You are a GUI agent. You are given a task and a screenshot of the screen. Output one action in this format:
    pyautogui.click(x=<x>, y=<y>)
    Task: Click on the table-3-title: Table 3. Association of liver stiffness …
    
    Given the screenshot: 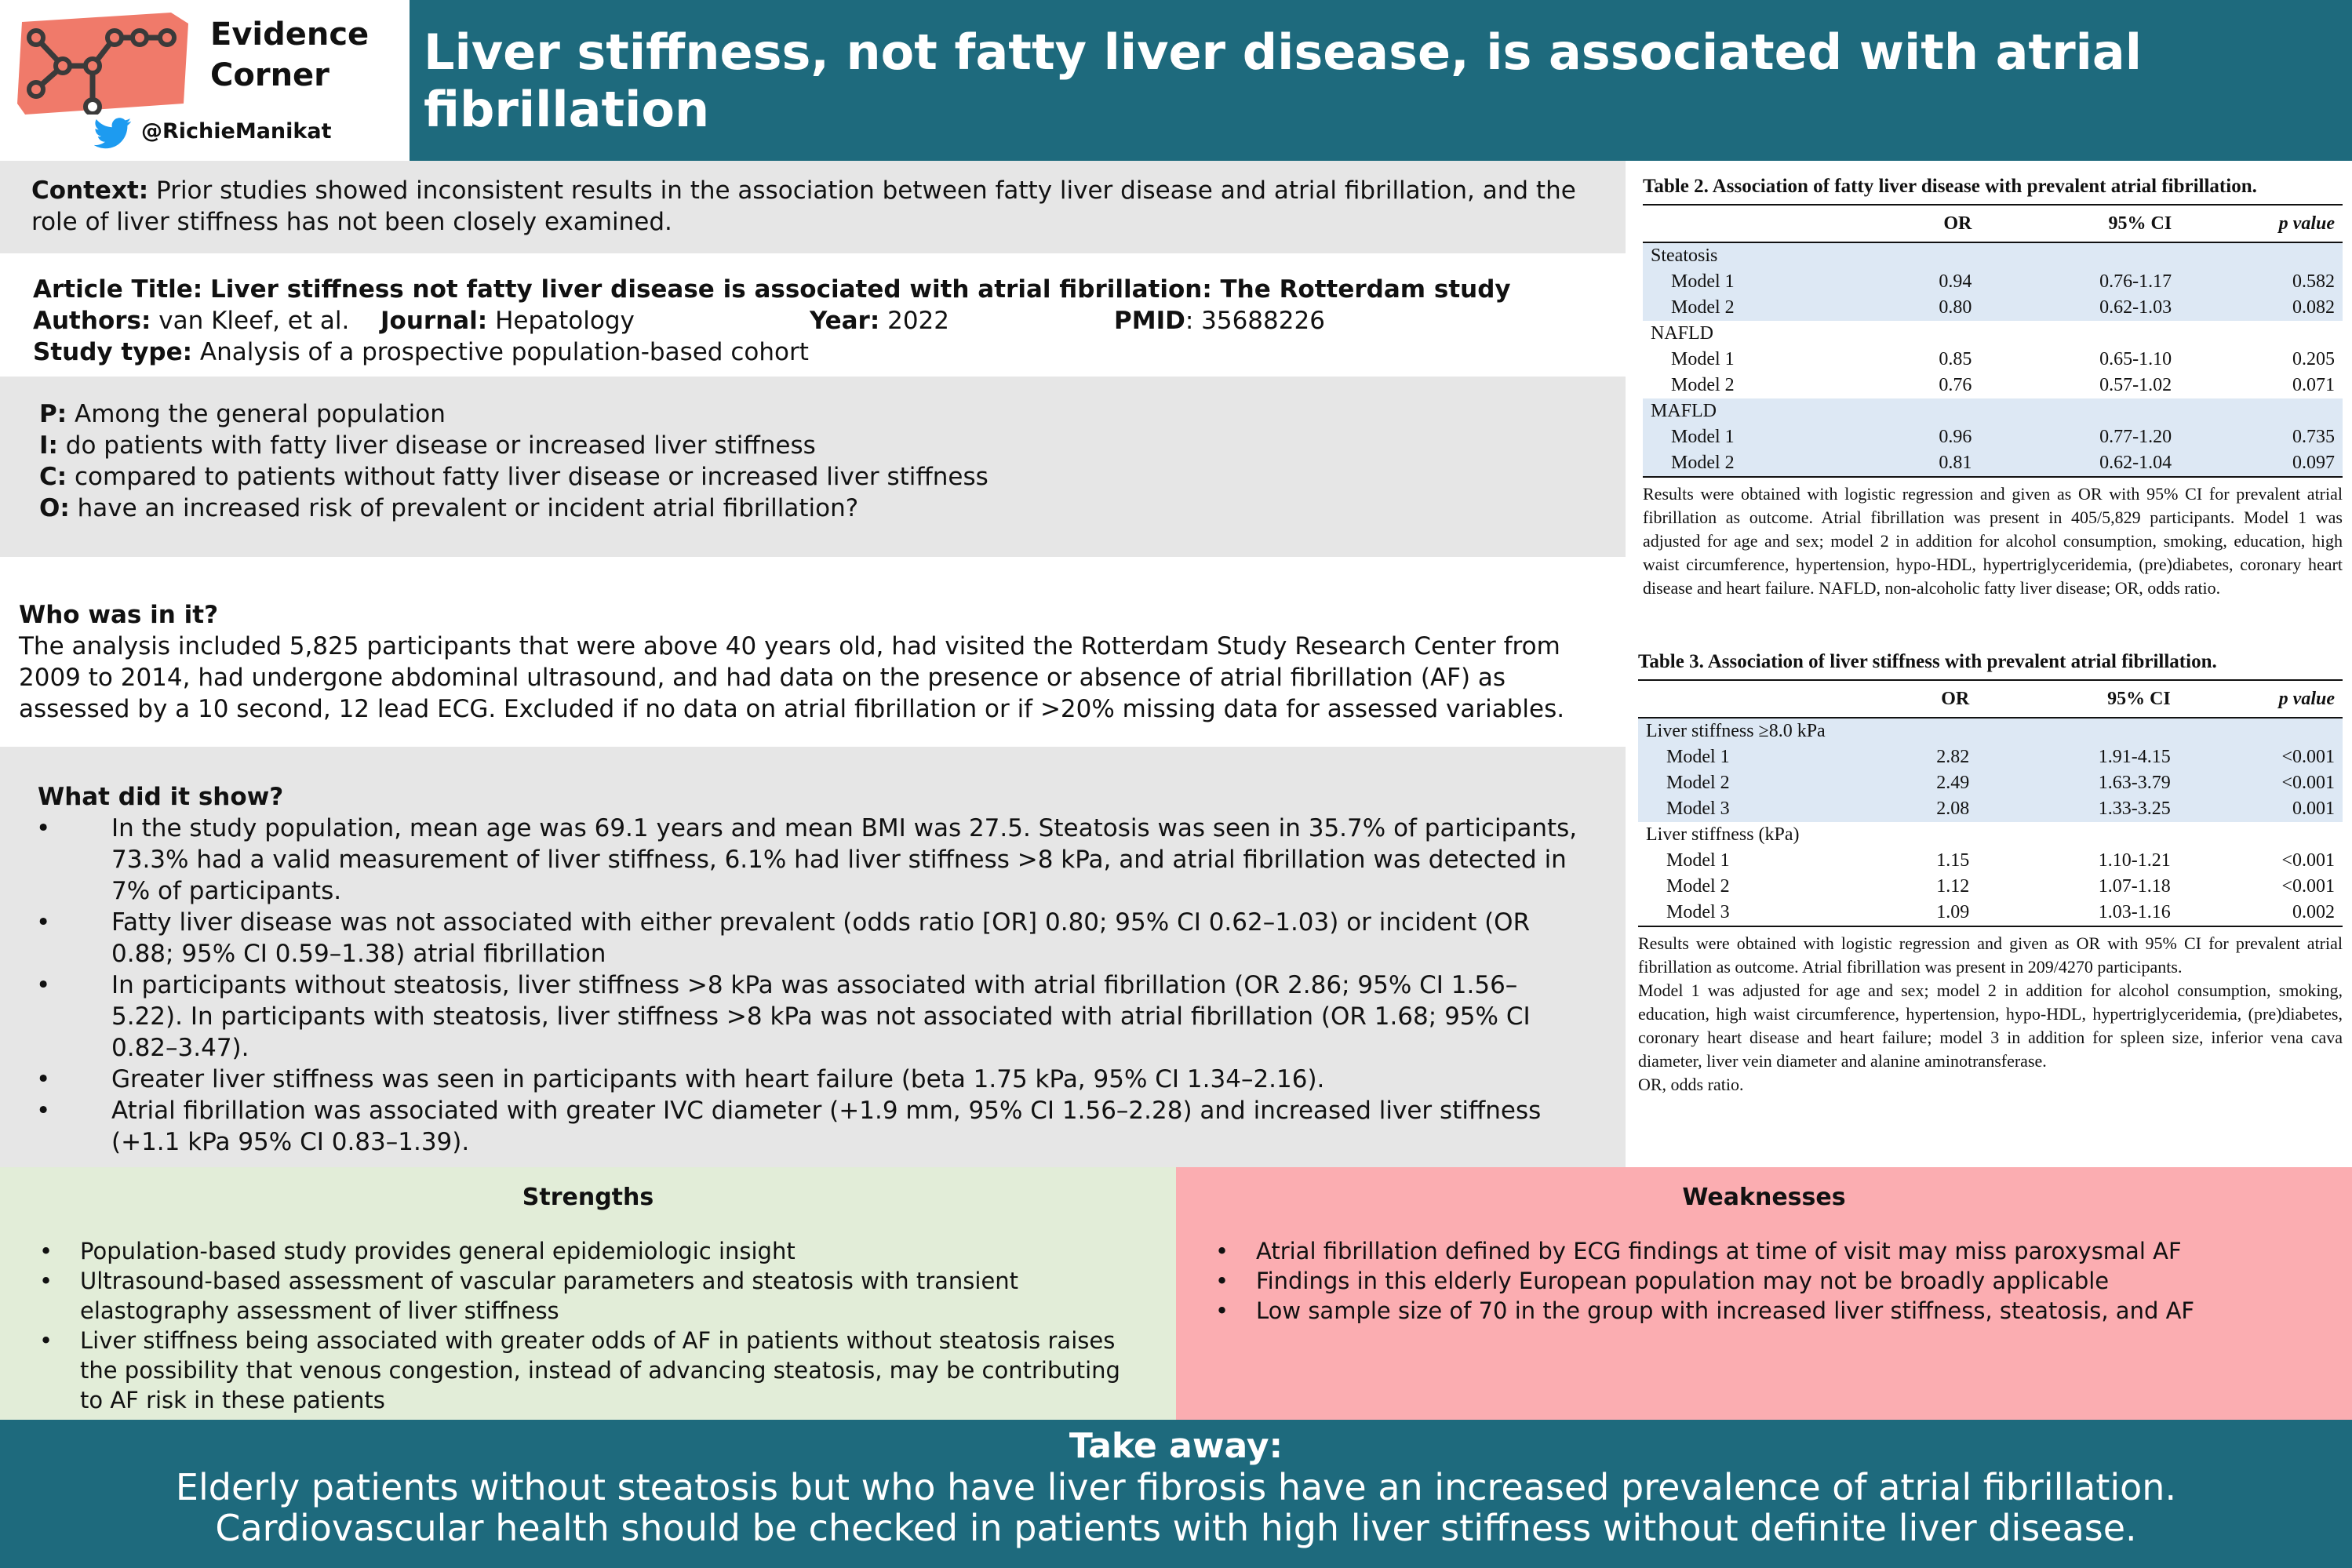 What is the action you would take?
    pyautogui.click(x=1927, y=661)
    